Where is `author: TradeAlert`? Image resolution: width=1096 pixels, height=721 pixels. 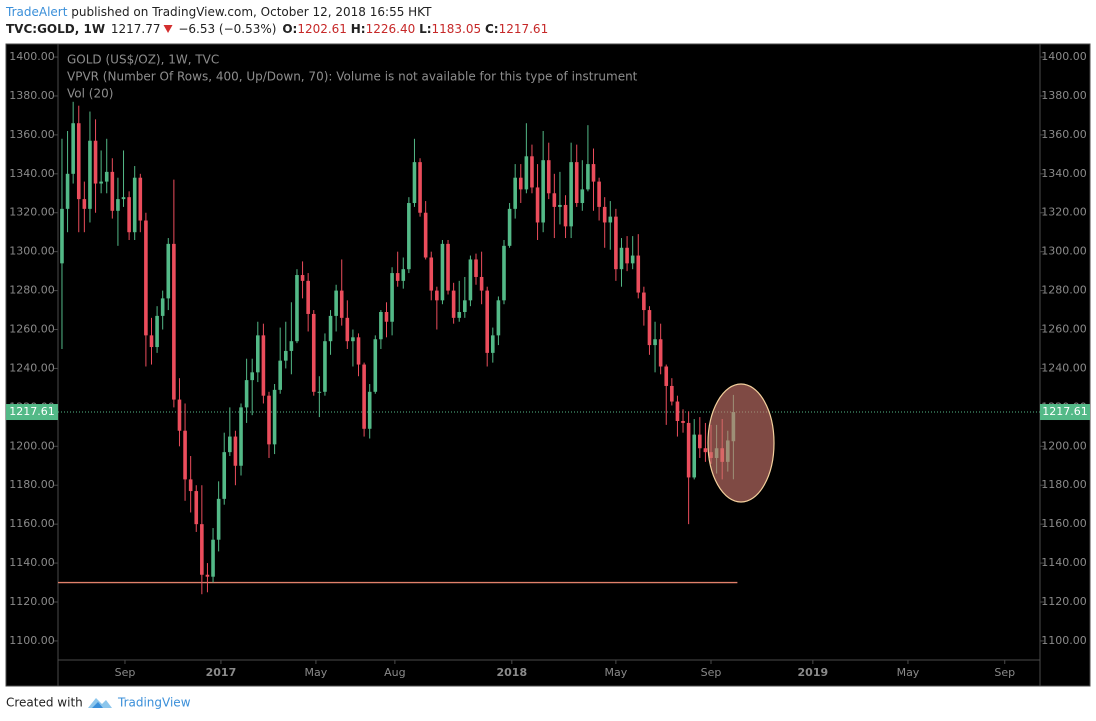
author: TradeAlert is located at coordinates (36, 12).